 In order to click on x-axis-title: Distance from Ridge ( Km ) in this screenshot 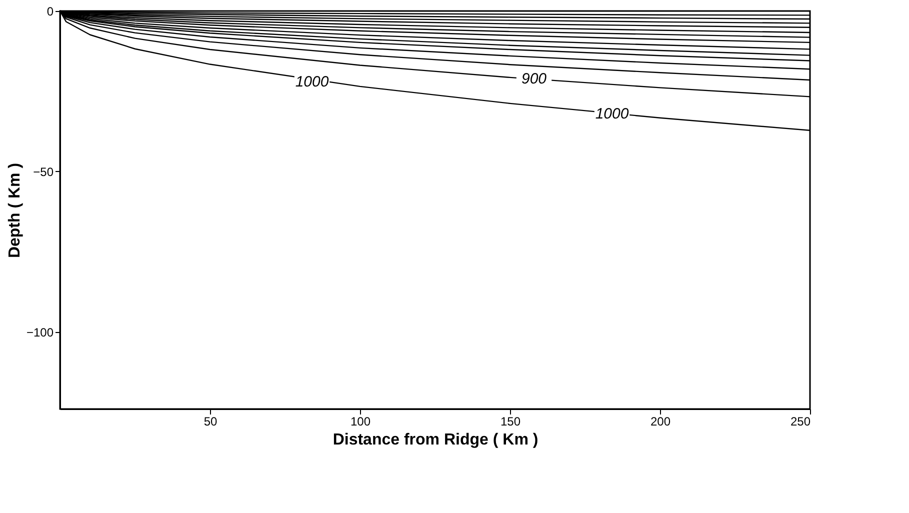, I will do `click(435, 440)`.